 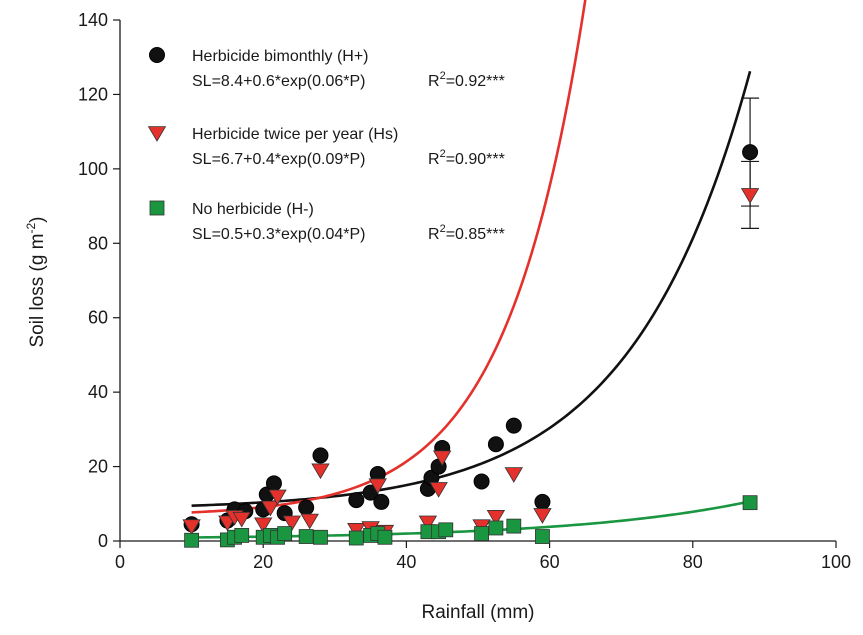 I want to click on y-axis-title: Soil loss (g m-2), so click(x=36, y=281).